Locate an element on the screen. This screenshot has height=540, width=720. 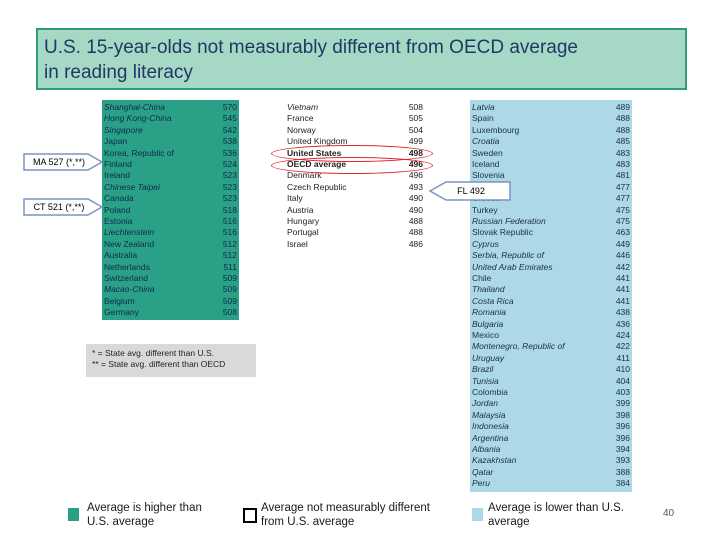
table-row: Costa Rica 441 is located at coordinates (551, 301).